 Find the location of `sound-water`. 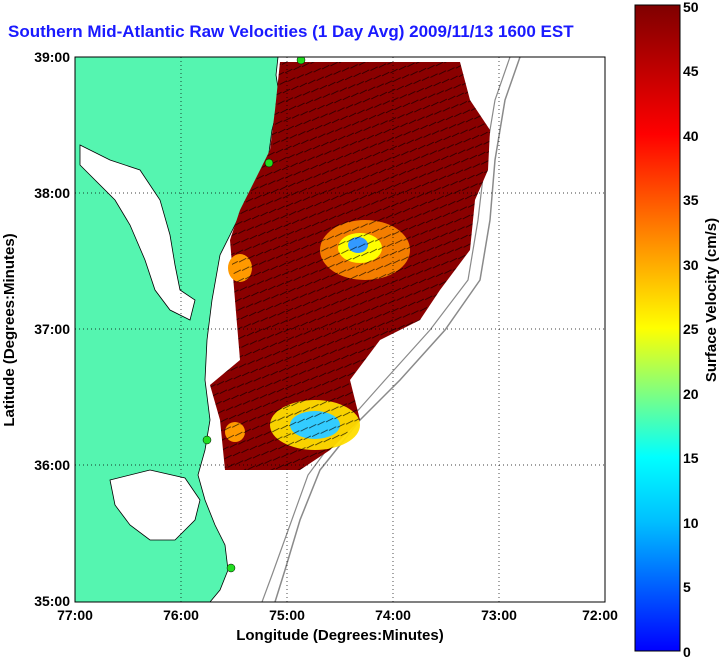

sound-water is located at coordinates (155, 505).